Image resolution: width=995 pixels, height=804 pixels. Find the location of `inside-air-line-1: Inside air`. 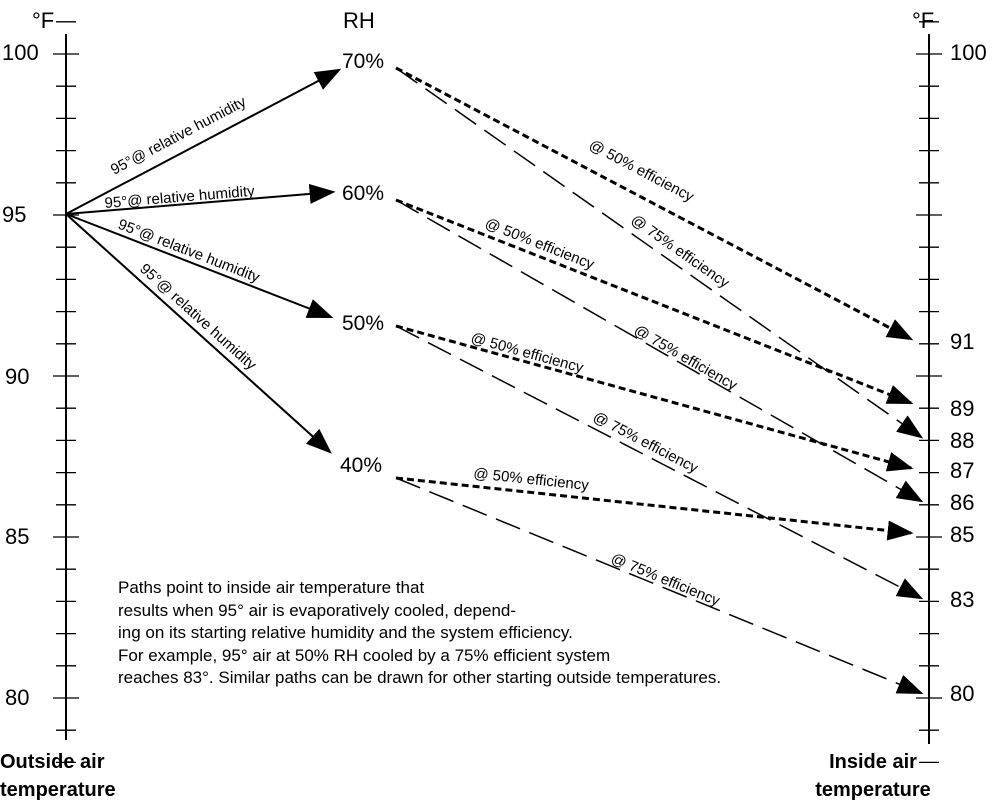

inside-air-line-1: Inside air is located at coordinates (873, 762).